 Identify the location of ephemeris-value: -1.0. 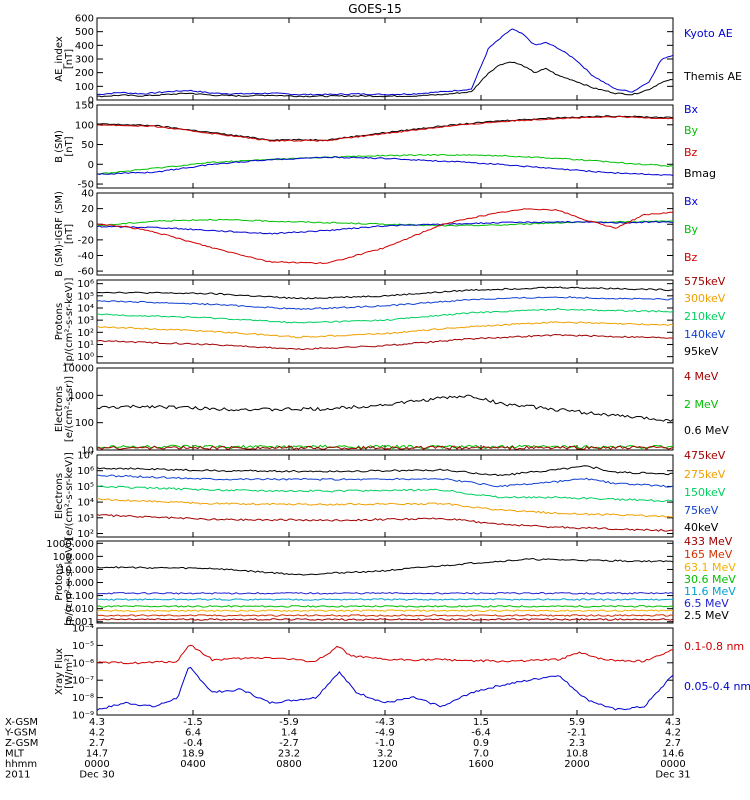
(385, 743).